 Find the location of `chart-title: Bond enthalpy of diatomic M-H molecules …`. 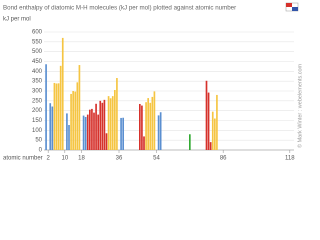

chart-title: Bond enthalpy of diatomic M-H molecules … is located at coordinates (119, 8).